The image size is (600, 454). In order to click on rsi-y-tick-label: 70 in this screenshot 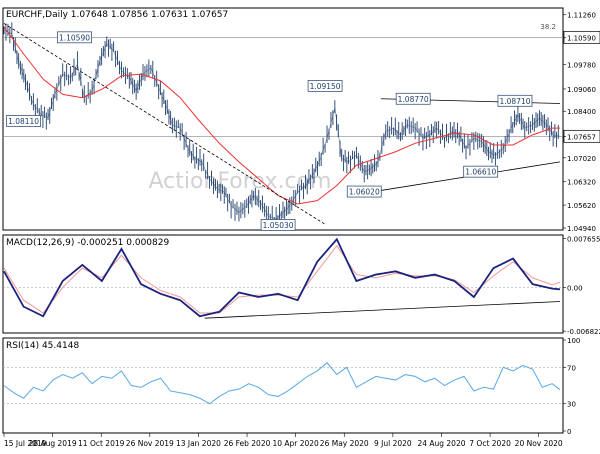, I will do `click(571, 368)`.